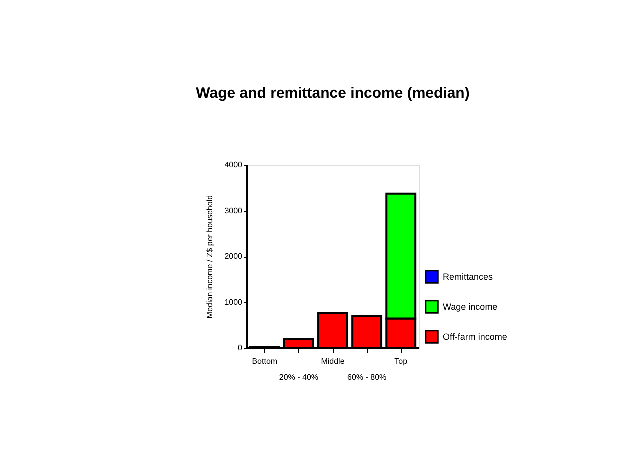 The image size is (623, 458). Describe the element at coordinates (210, 257) in the screenshot. I see `y-axis-title: Median income / Z$ per household` at that location.